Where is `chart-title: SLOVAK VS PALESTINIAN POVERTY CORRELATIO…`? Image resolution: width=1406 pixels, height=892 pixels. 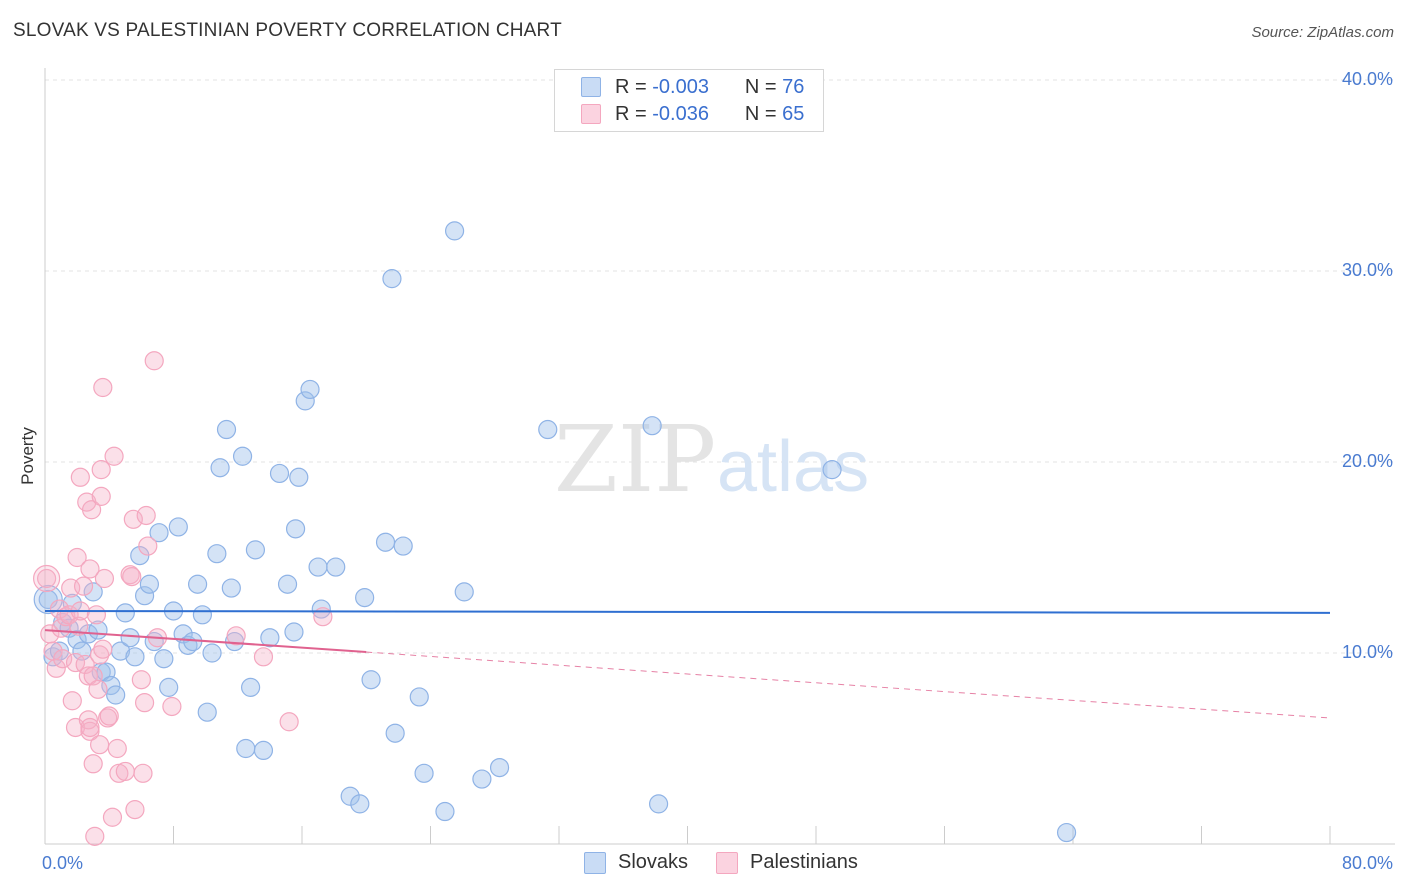 chart-title: SLOVAK VS PALESTINIAN POVERTY CORRELATIO… is located at coordinates (287, 30).